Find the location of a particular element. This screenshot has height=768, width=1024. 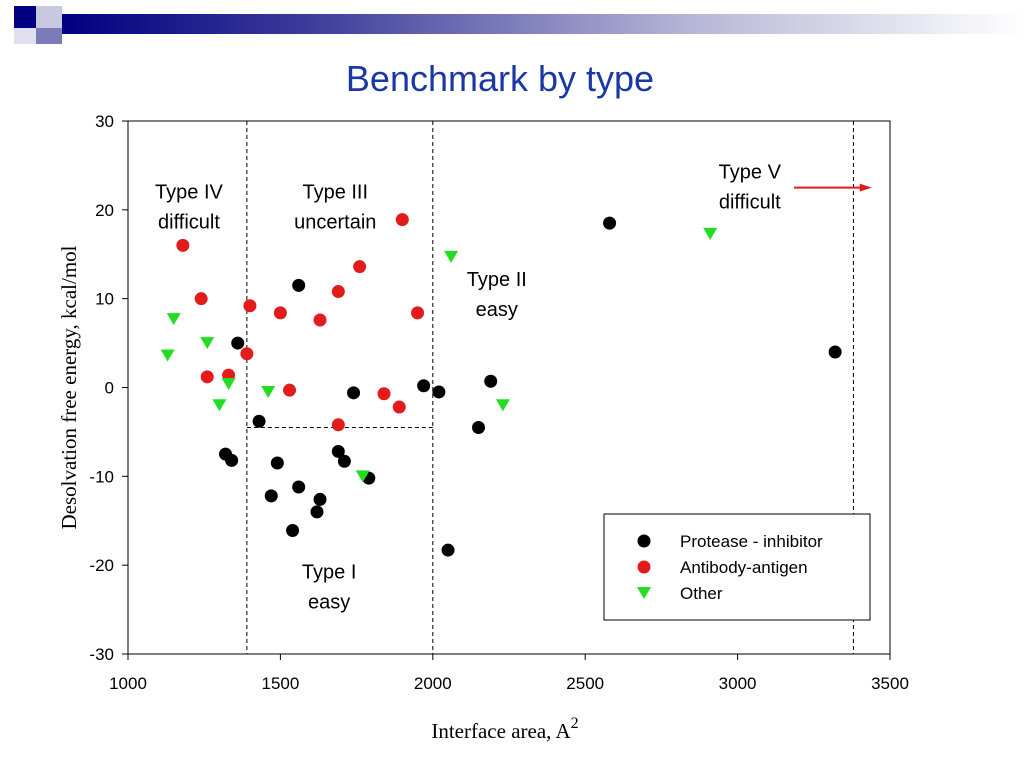

region-label-title: Type I is located at coordinates (329, 572).